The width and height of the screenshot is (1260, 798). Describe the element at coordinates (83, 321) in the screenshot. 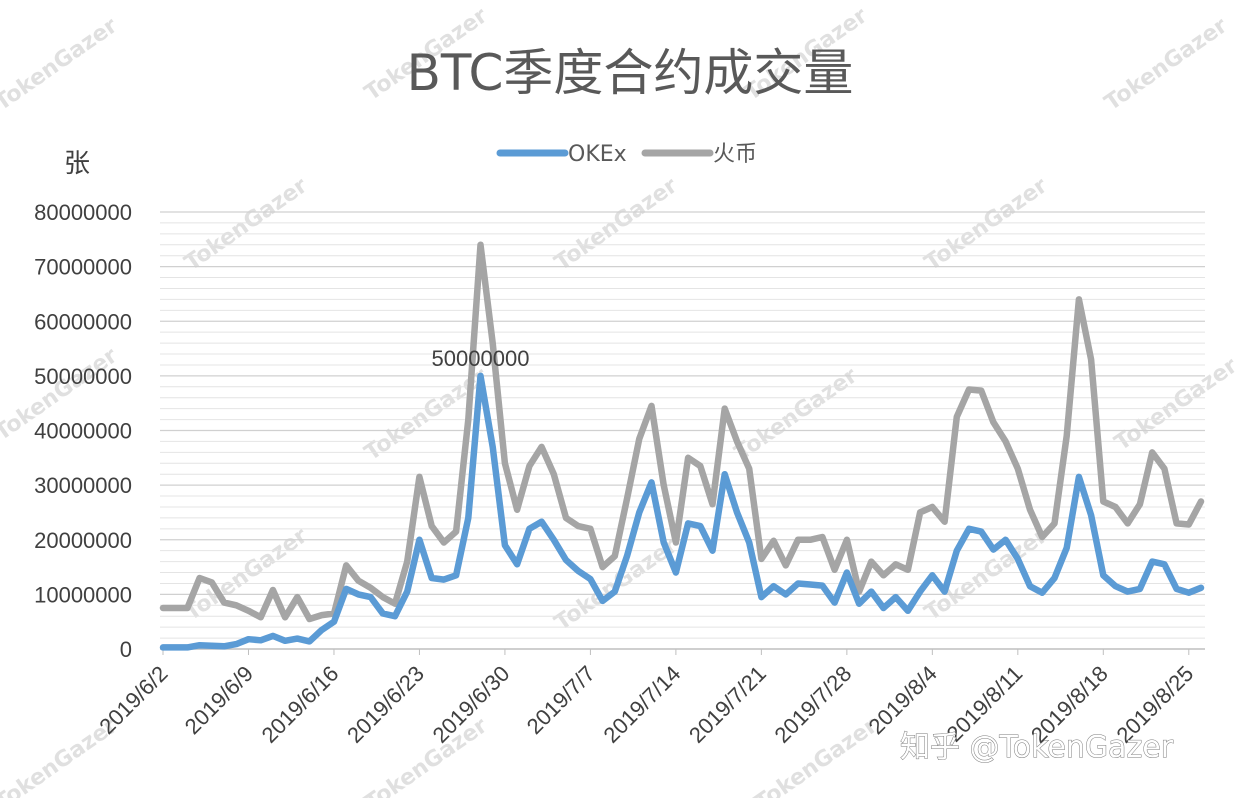

I see `y-tick-label: 60000000` at that location.